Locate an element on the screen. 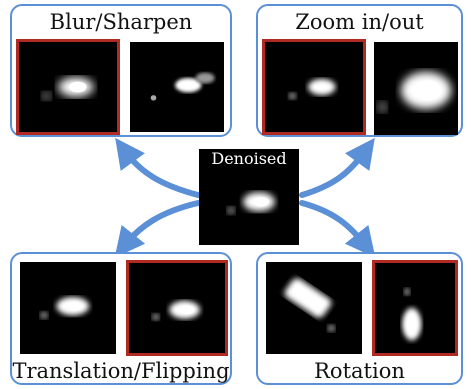  denoised-image: Denoised is located at coordinates (249, 197).